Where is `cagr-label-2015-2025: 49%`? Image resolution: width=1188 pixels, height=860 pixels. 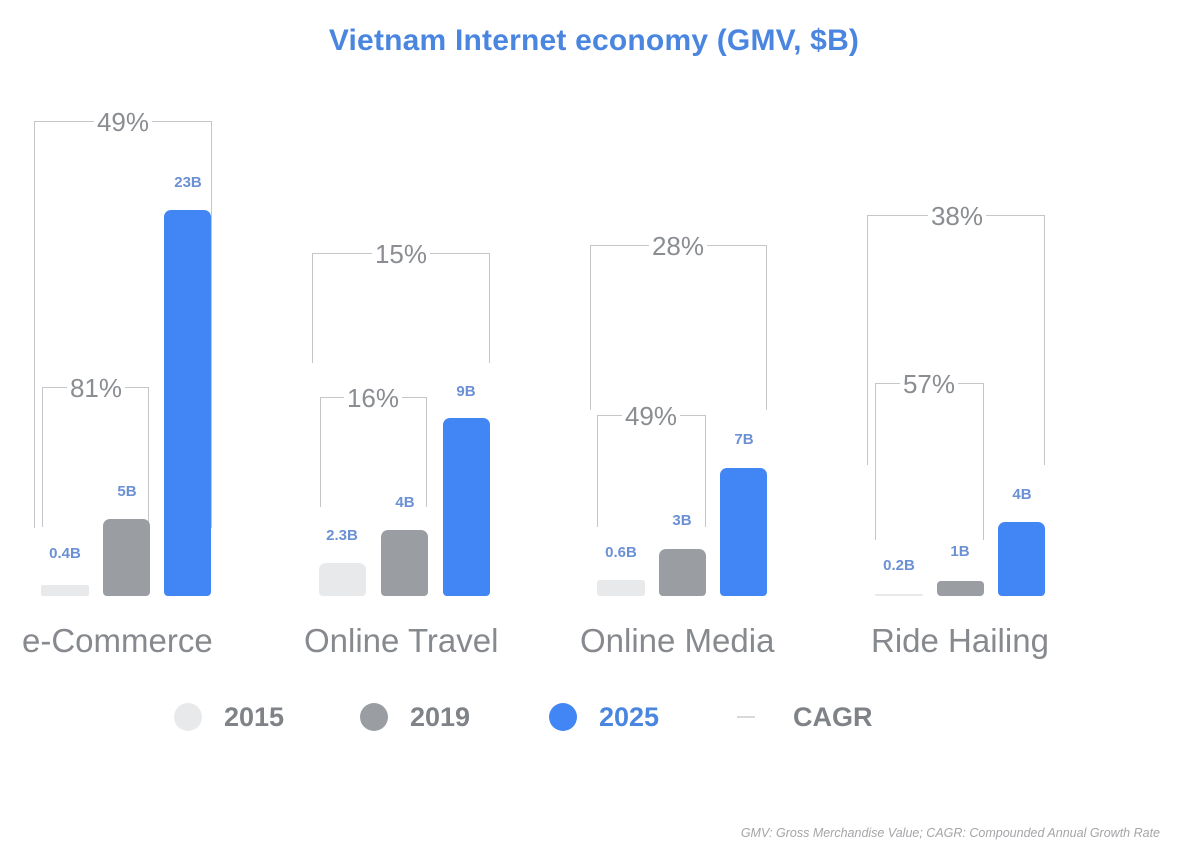 cagr-label-2015-2025: 49% is located at coordinates (123, 122).